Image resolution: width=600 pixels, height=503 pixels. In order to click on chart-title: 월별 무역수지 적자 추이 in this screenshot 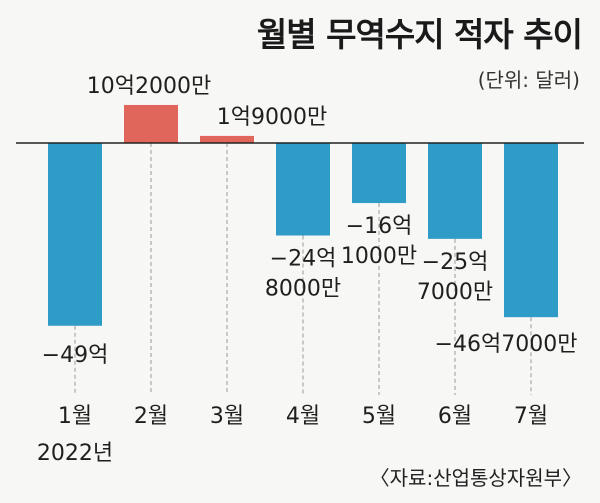, I will do `click(419, 34)`.